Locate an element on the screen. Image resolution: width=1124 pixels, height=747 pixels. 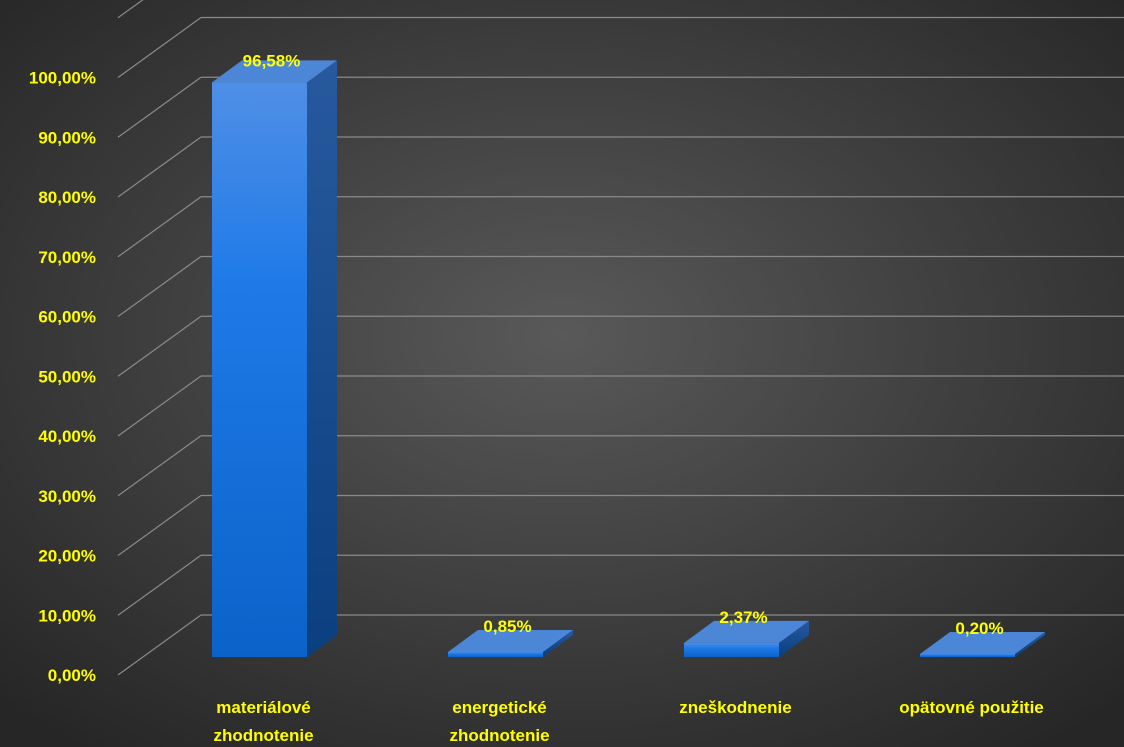
y-tick-label: 100,00% is located at coordinates (62, 78).